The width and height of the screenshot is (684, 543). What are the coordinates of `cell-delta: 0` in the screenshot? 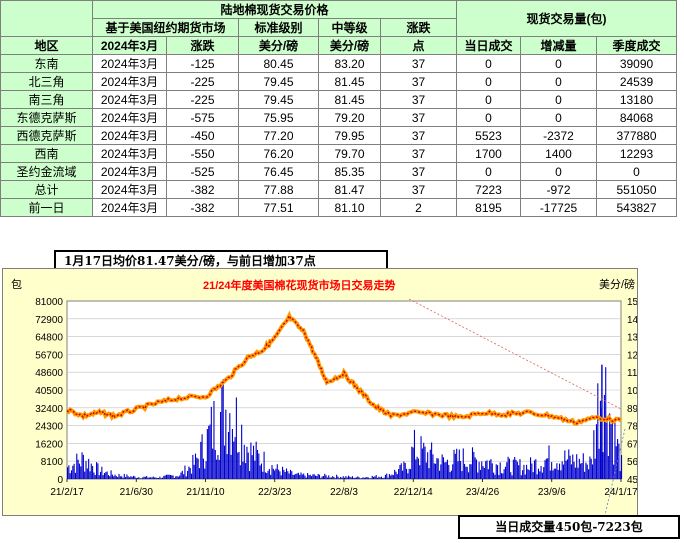 It's located at (558, 63).